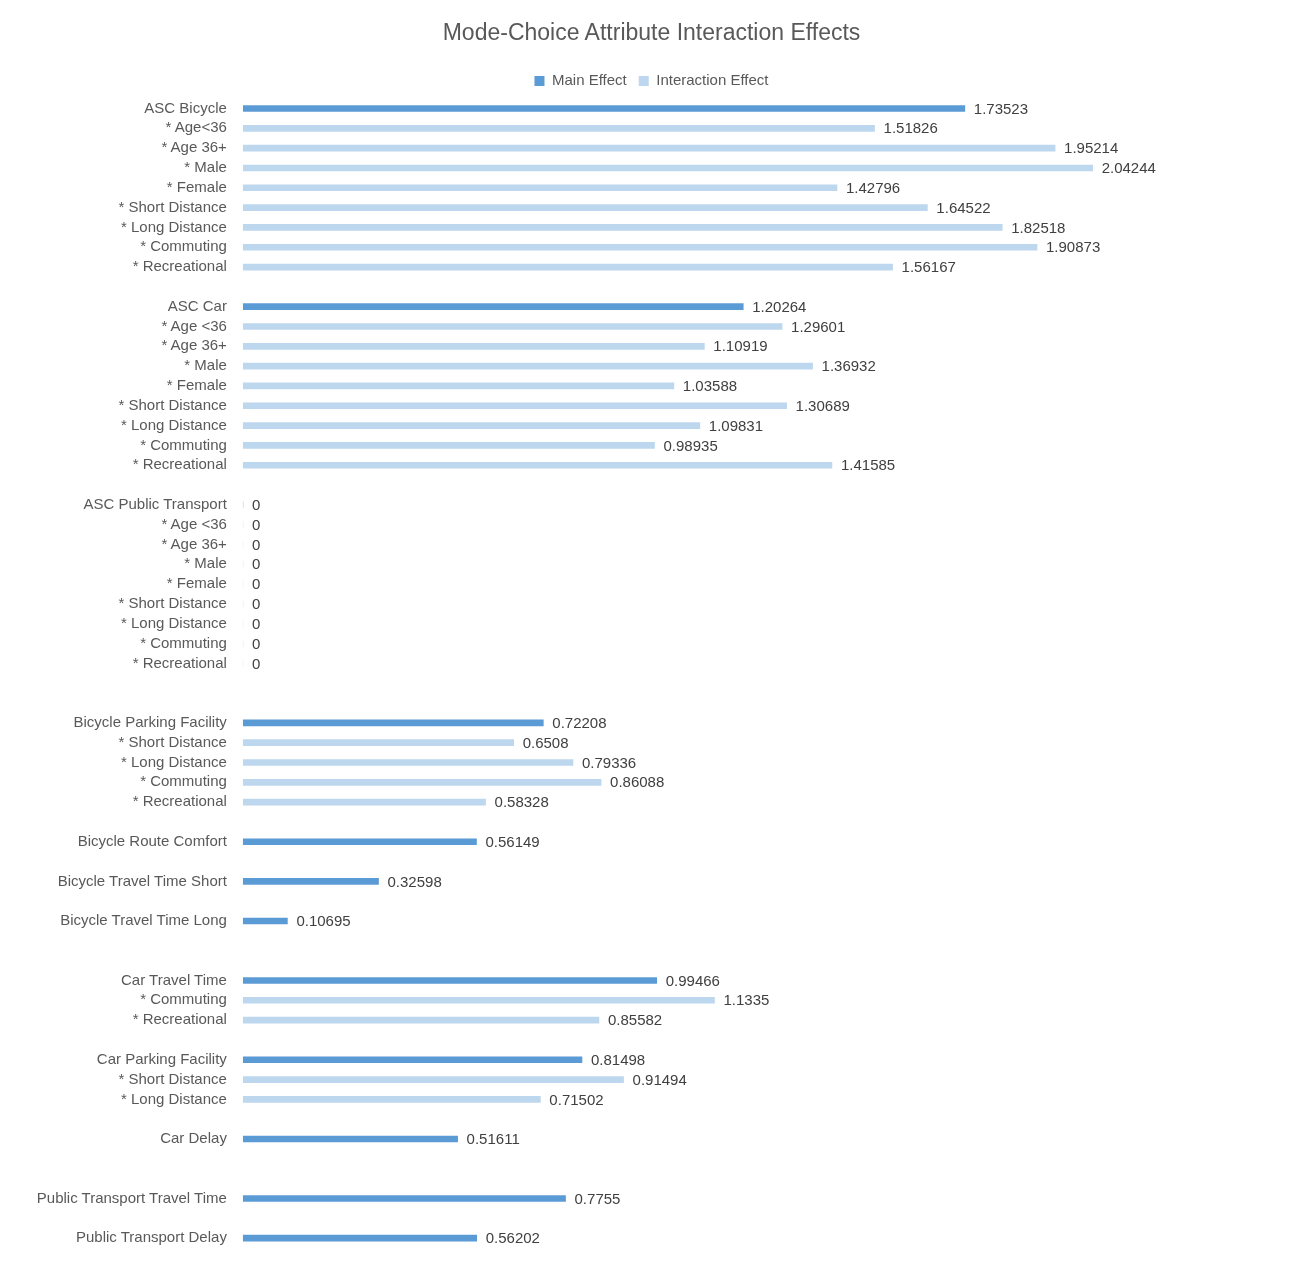 The image size is (1303, 1273). What do you see at coordinates (512, 841) in the screenshot?
I see `data-label: 0.56149` at bounding box center [512, 841].